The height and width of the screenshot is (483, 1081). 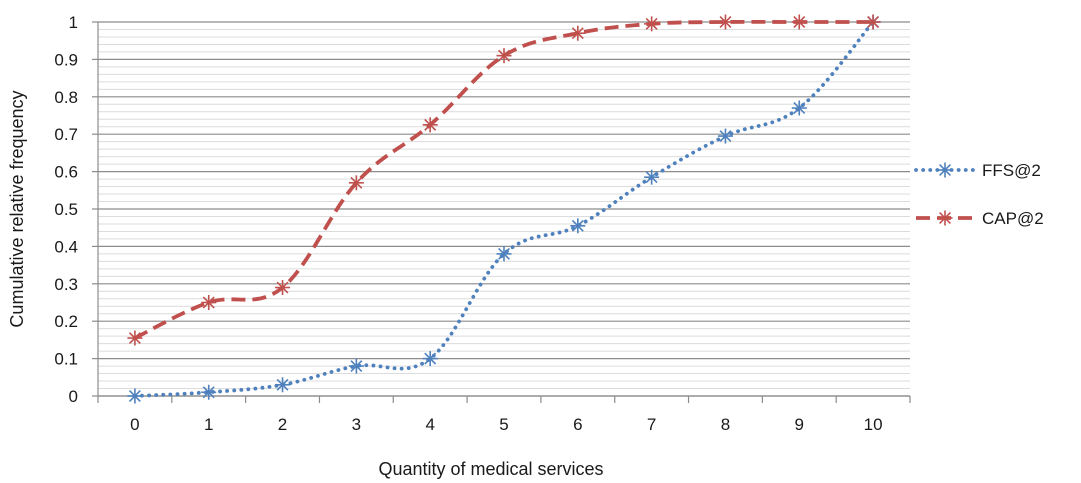 I want to click on x-tick-label: 7, so click(x=651, y=424).